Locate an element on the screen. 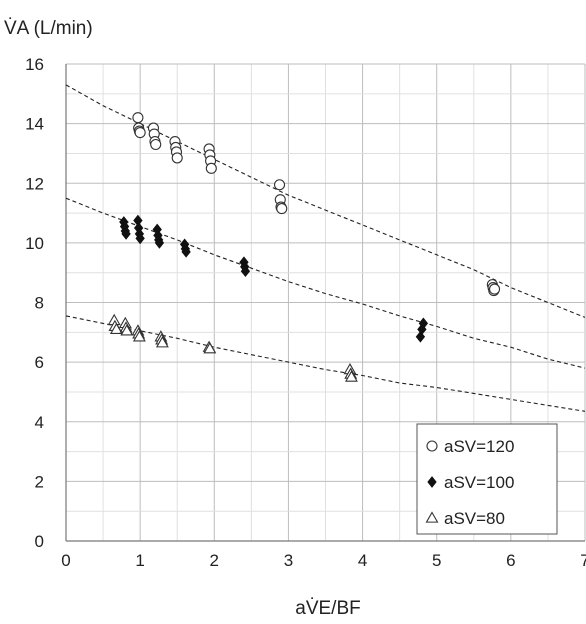  legend-label: aSV=100 is located at coordinates (479, 482).